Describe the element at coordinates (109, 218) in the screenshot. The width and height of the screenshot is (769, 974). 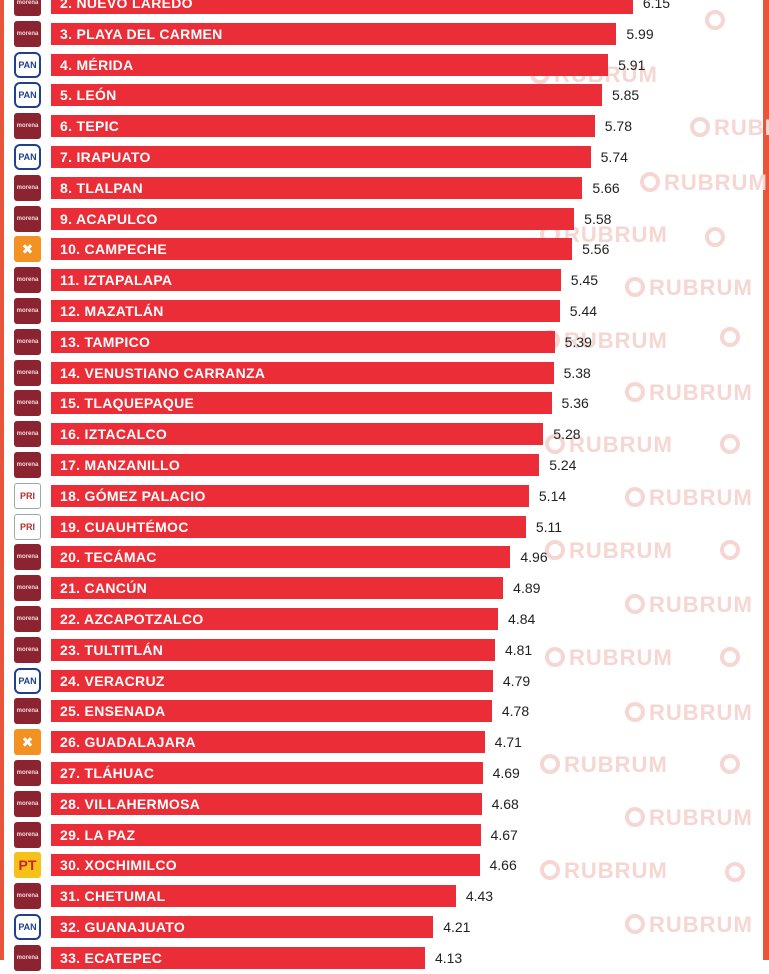
I see `bar-label: 9. ACAPULCO` at that location.